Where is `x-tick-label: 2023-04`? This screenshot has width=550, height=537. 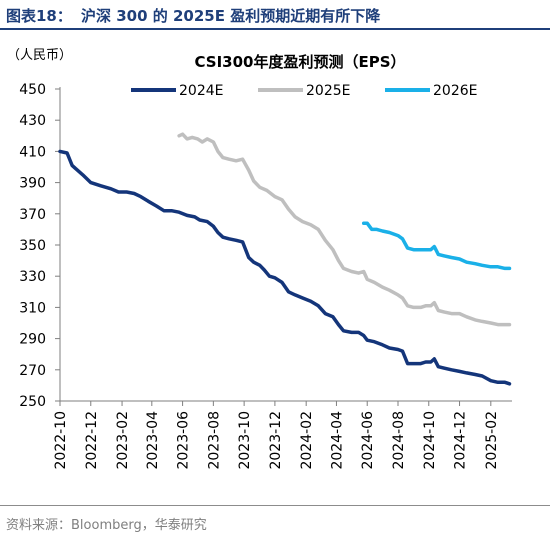
x-tick-label: 2023-04 is located at coordinates (153, 440).